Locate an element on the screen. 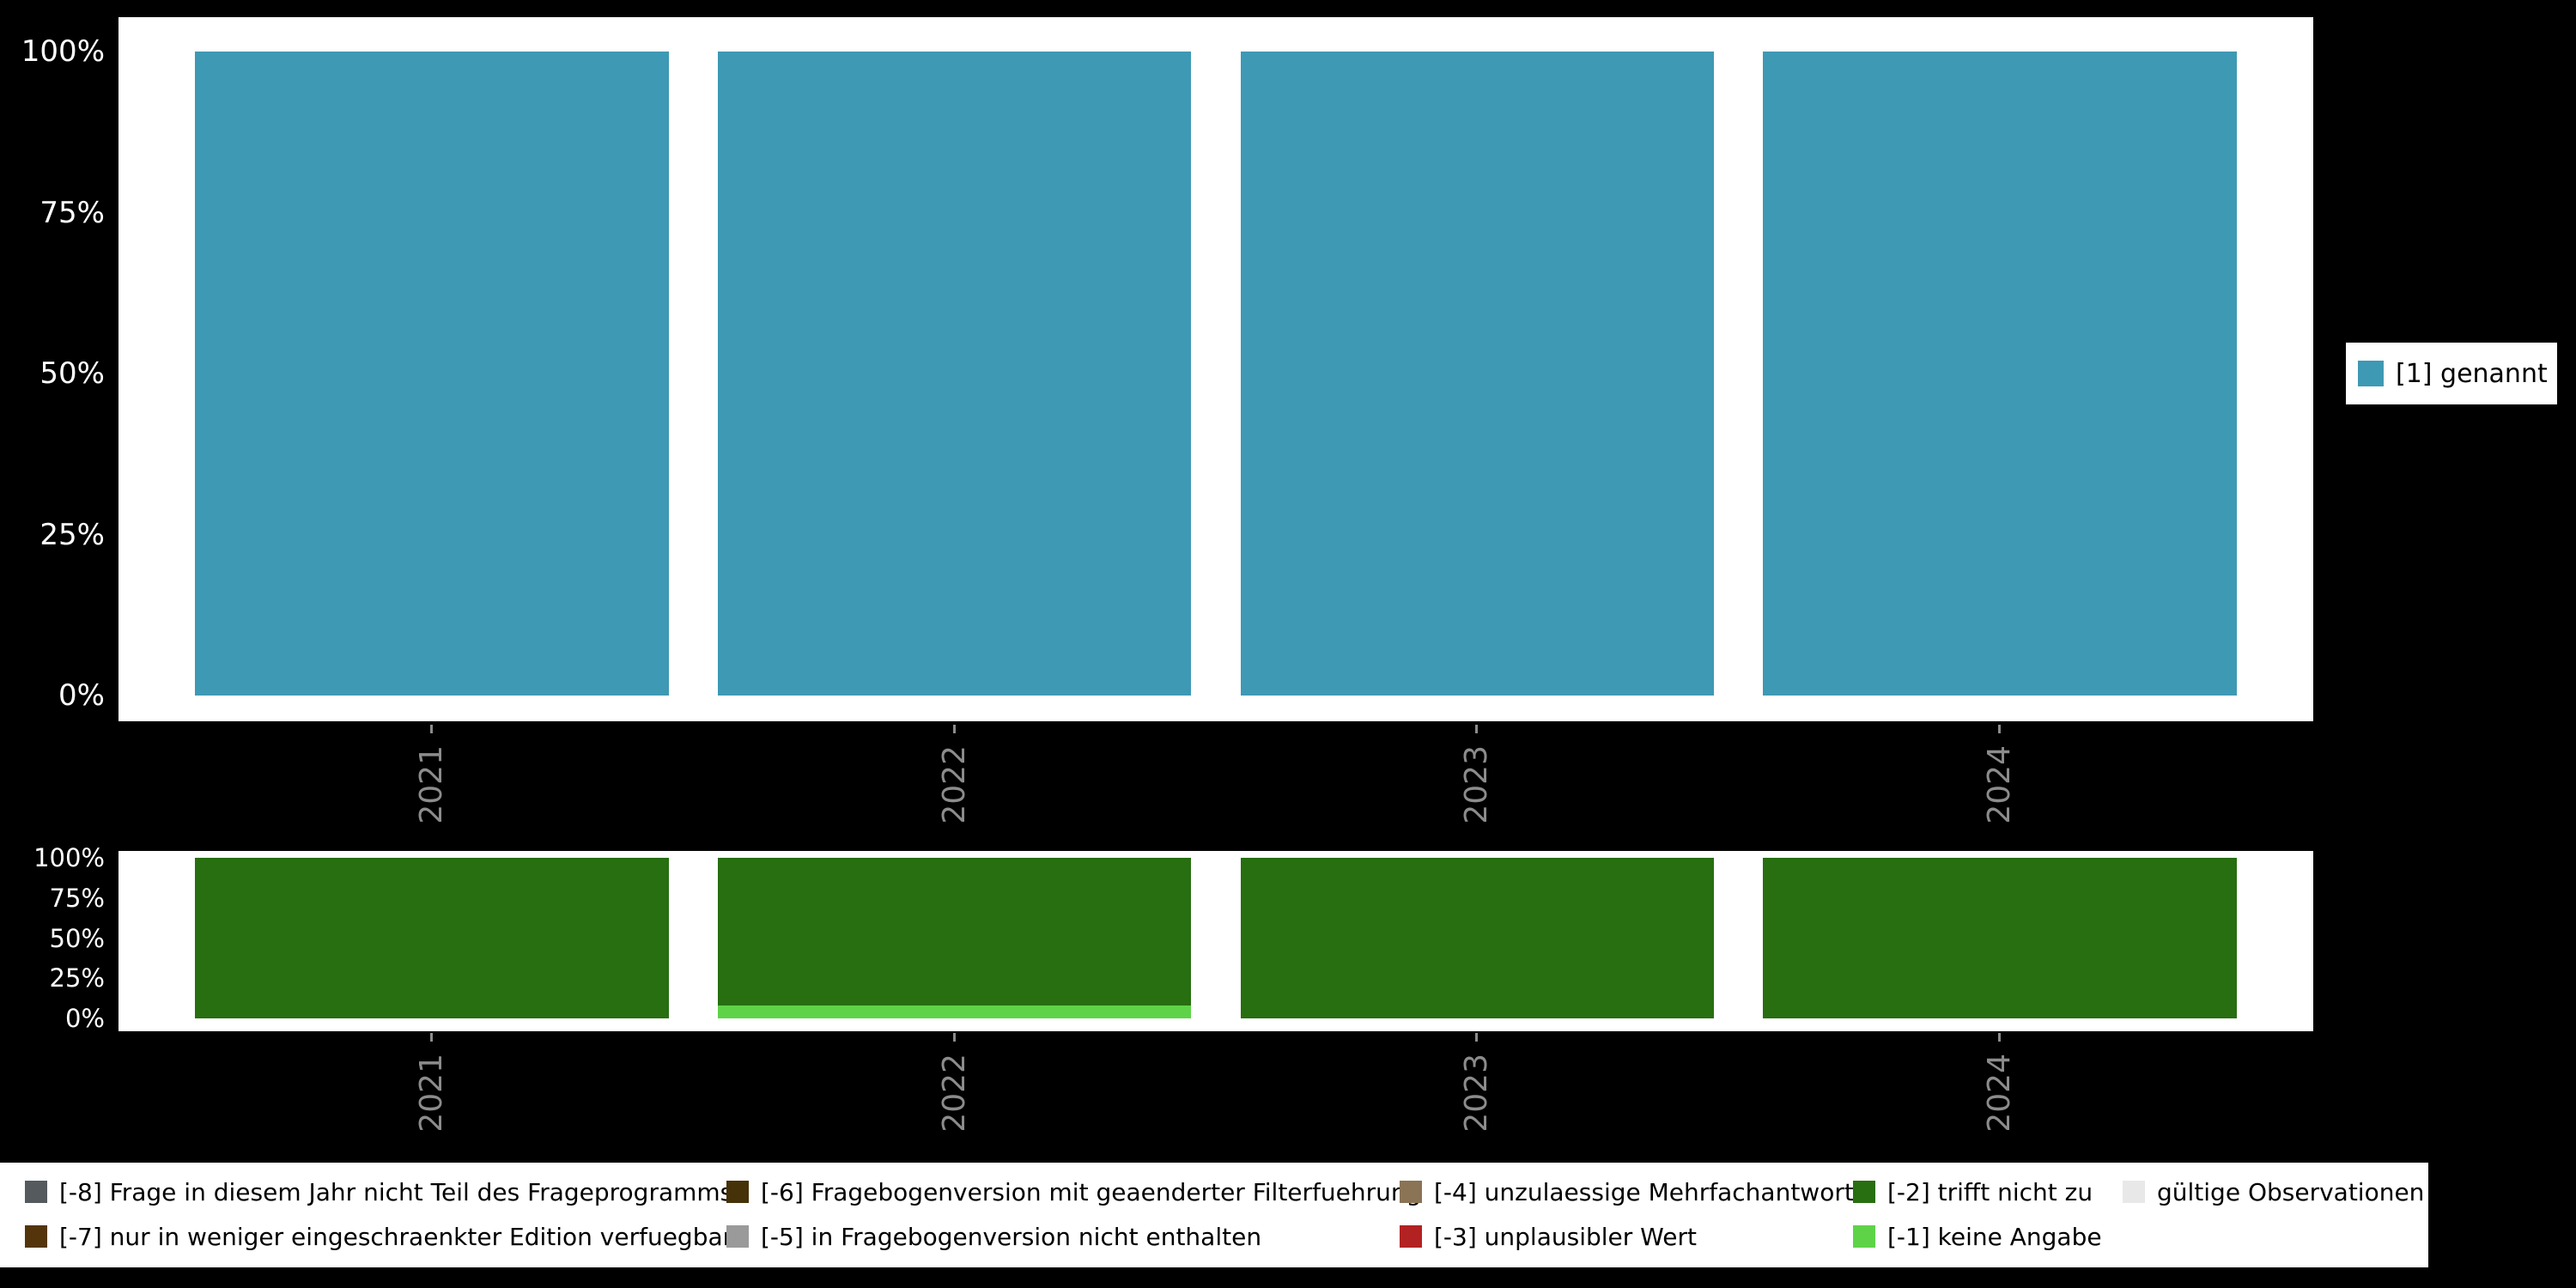  legend-column-4: [-2] trifft nicht zu [-1] keine Angabe is located at coordinates (1988, 1218).